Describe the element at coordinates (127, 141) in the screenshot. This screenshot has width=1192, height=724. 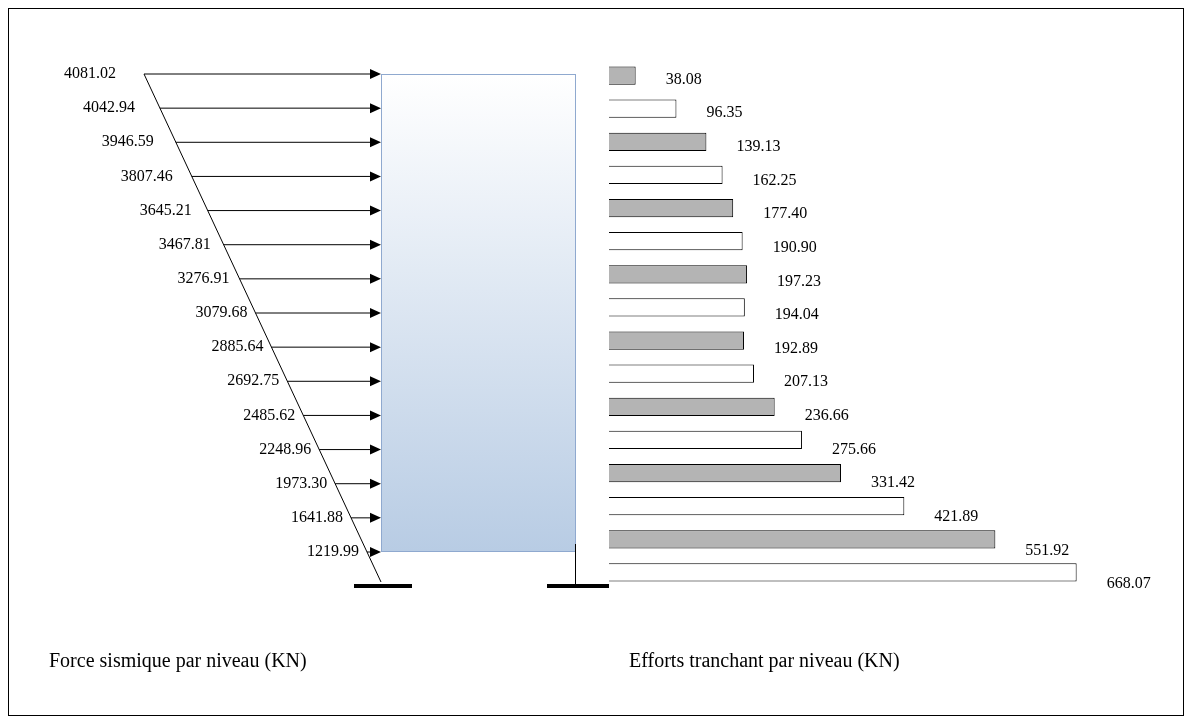
I see `data-label: 3946.59` at that location.